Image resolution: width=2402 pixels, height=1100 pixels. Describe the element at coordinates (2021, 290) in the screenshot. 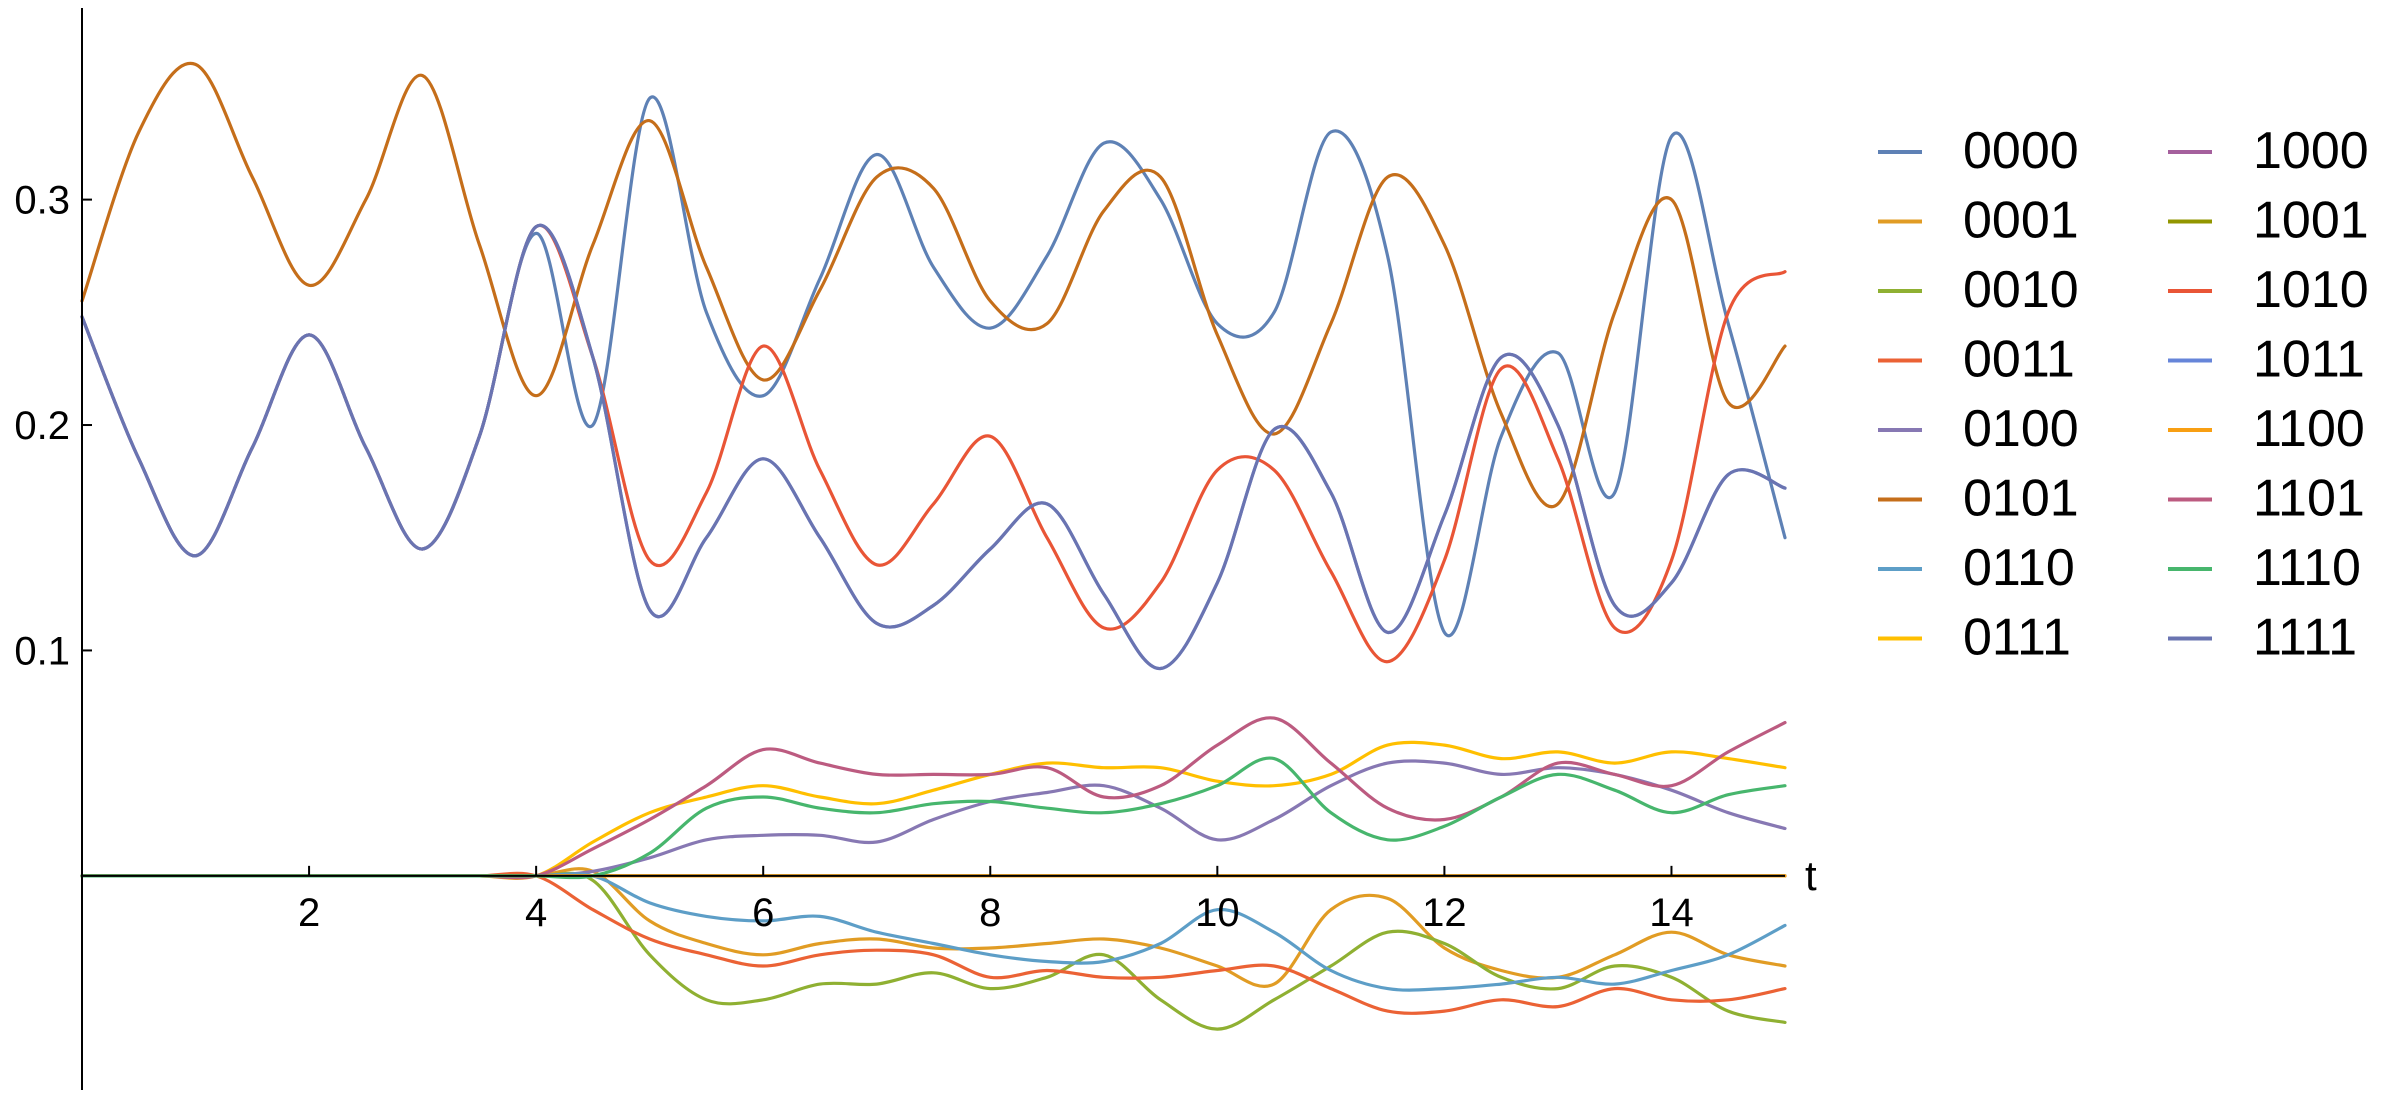

I see `legend-label: 0010` at that location.